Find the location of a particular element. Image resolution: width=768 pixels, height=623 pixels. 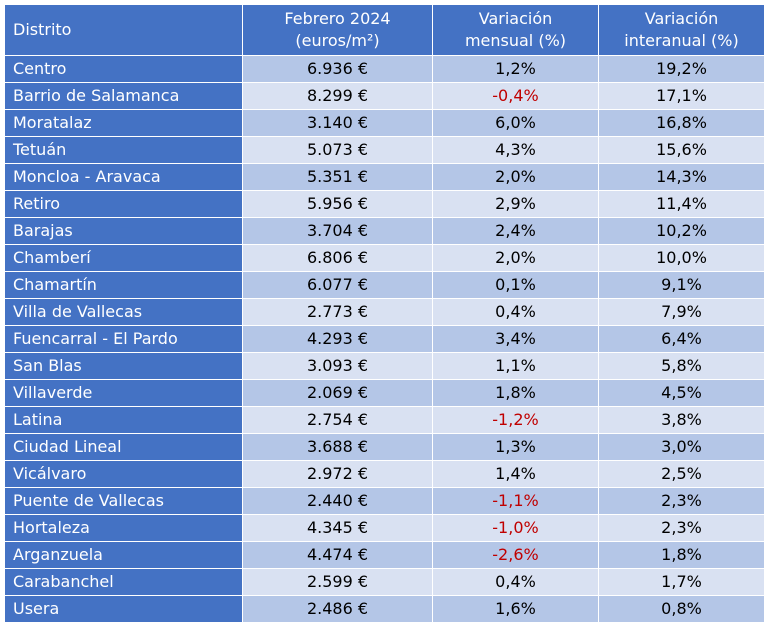

district-cell: Moncloa - Aravaca is located at coordinates (123, 177).